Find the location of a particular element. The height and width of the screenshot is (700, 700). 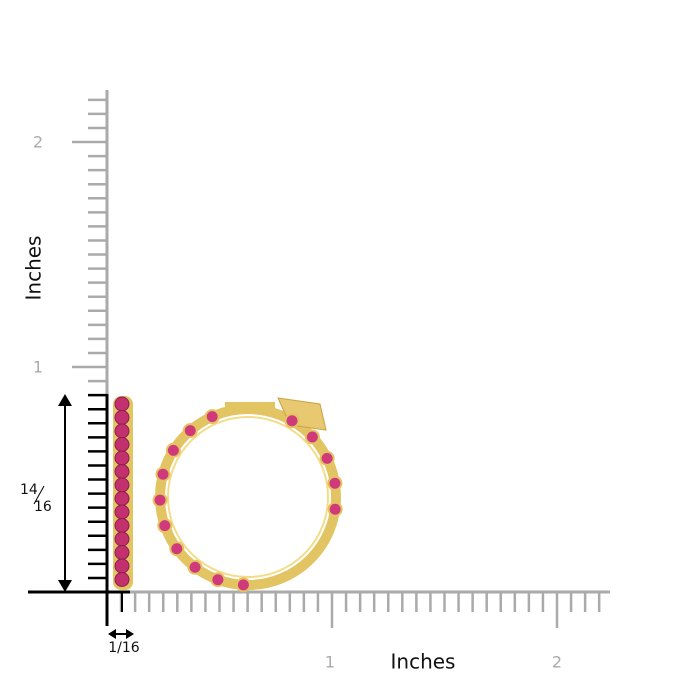

earrings is located at coordinates (228, 494).